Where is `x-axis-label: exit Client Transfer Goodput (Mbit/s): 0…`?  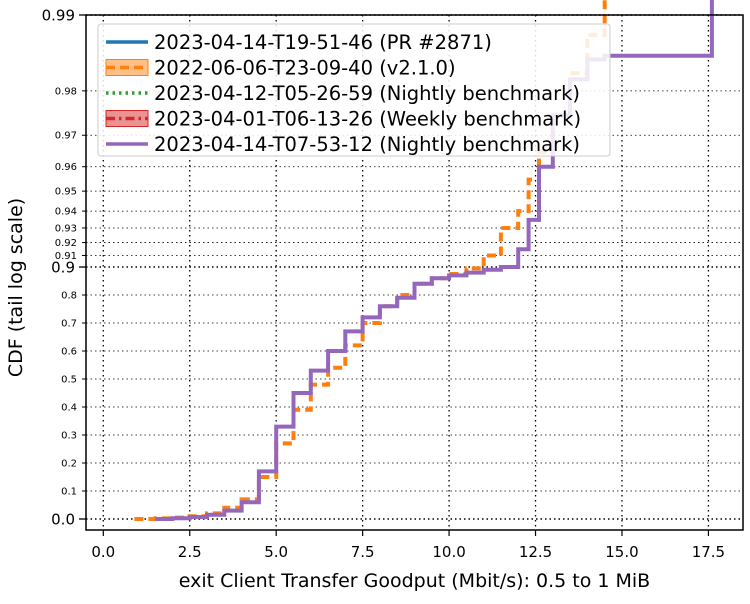
x-axis-label: exit Client Transfer Goodput (Mbit/s): 0… is located at coordinates (414, 581).